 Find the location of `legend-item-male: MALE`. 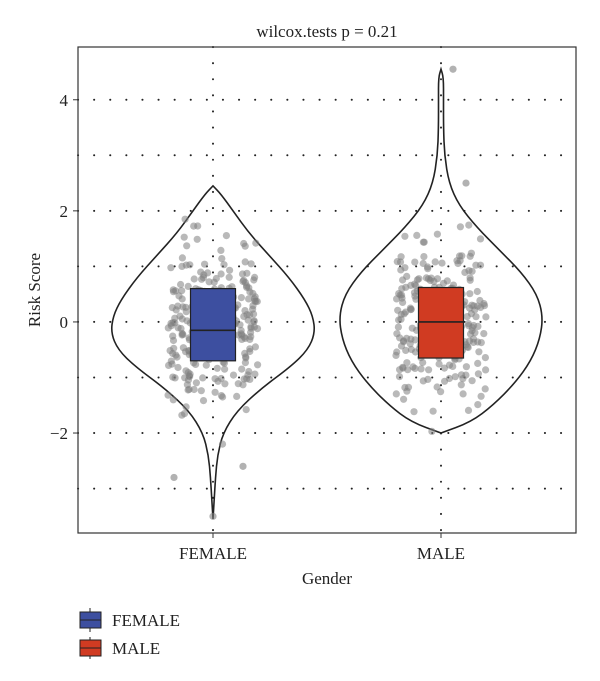

legend-item-male: MALE is located at coordinates (119, 648).